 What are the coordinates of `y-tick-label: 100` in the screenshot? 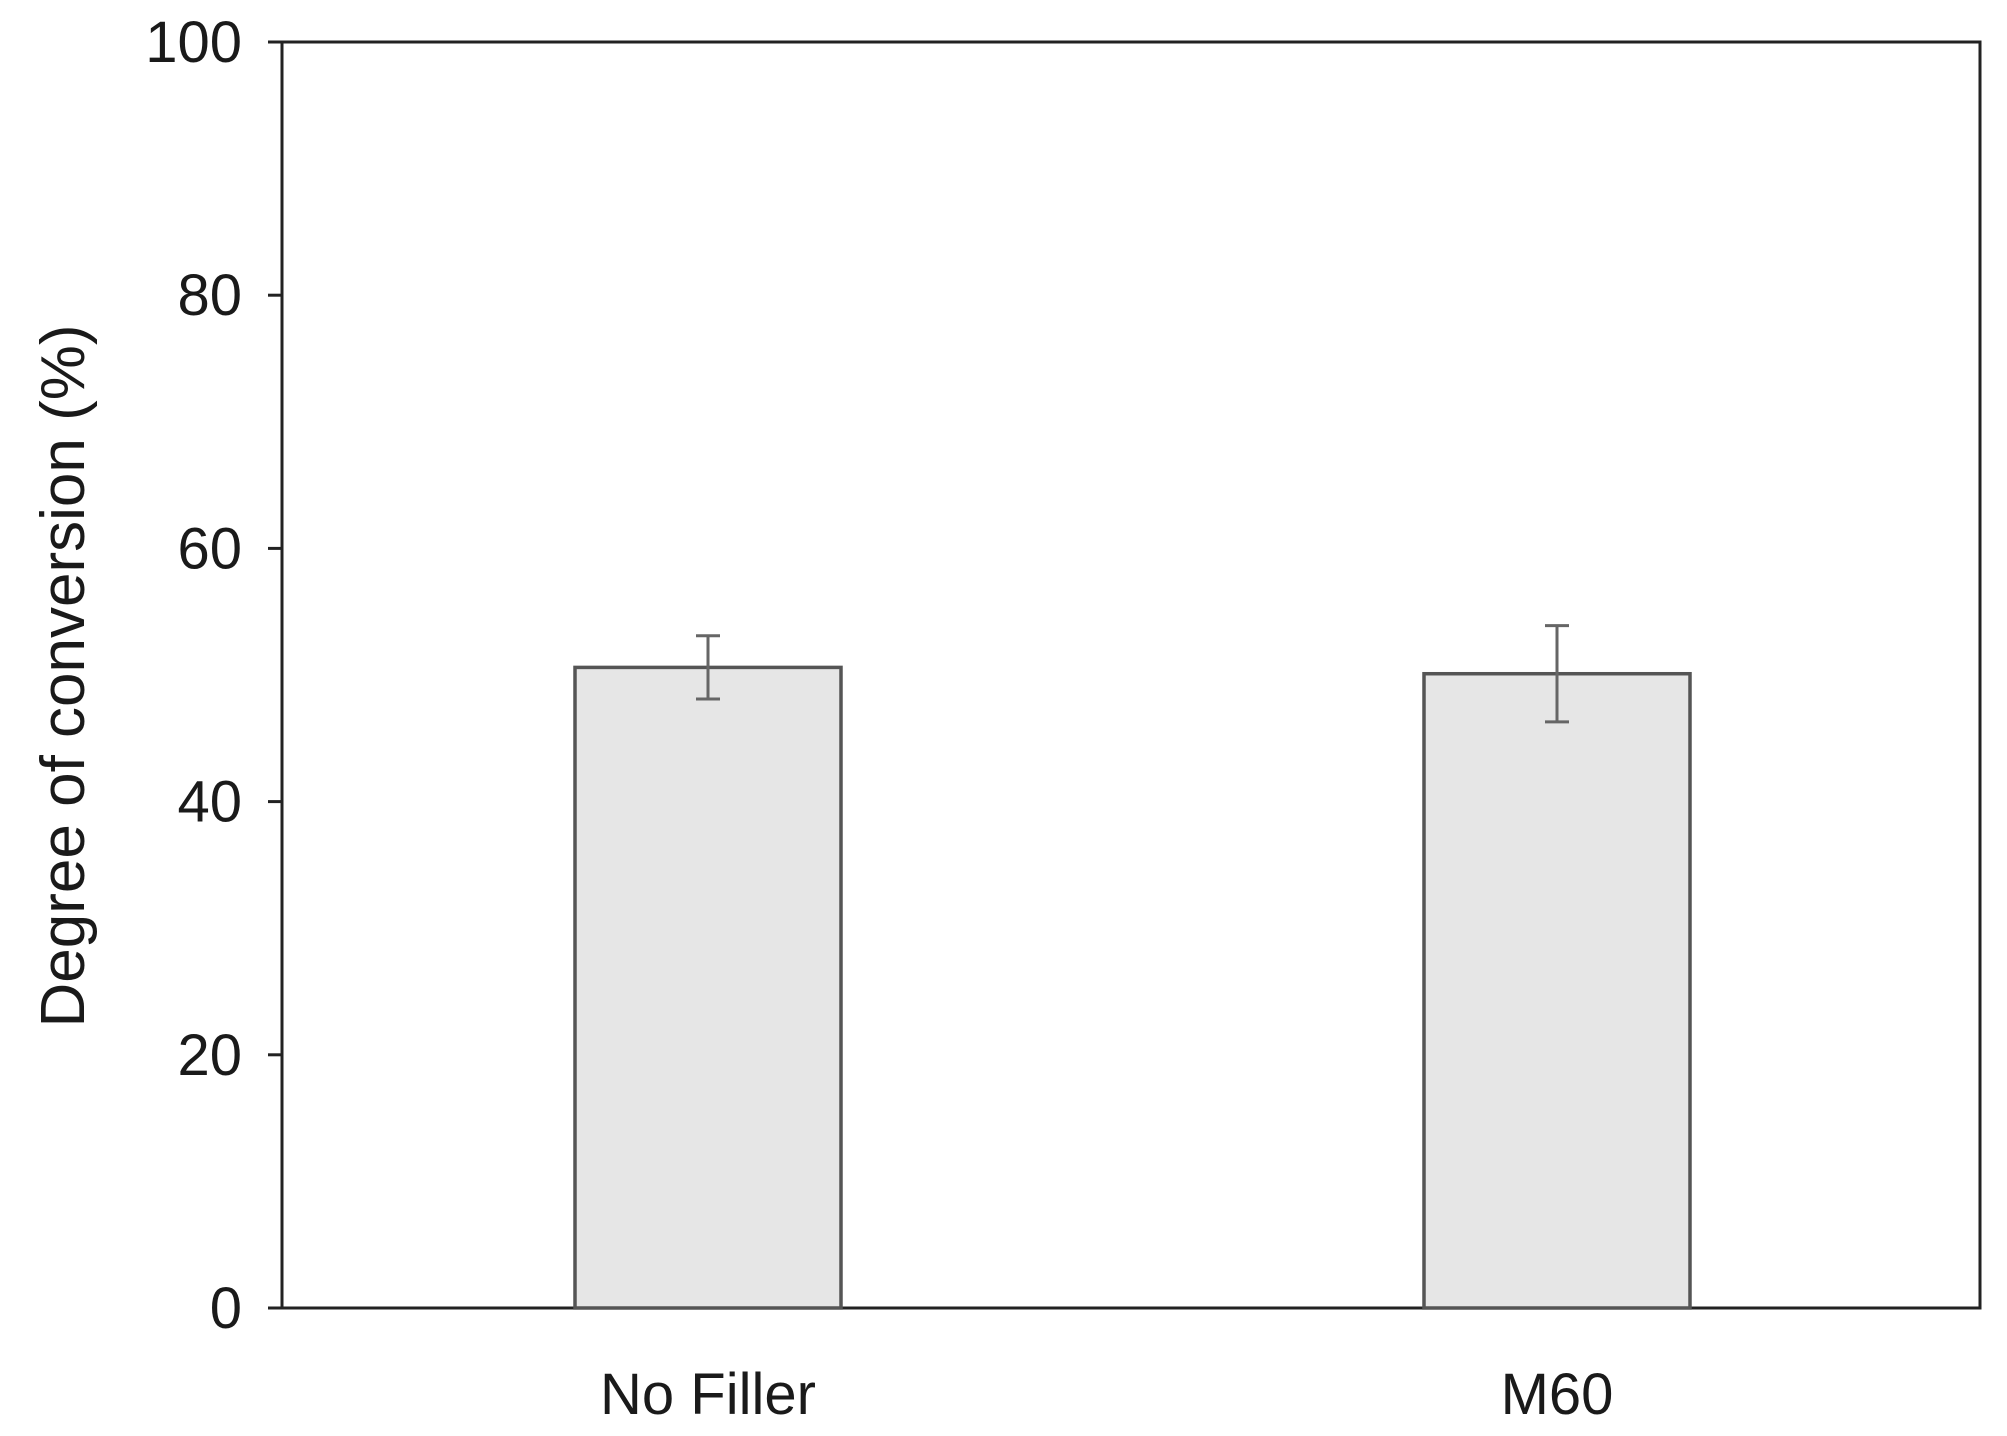 It's located at (193, 42).